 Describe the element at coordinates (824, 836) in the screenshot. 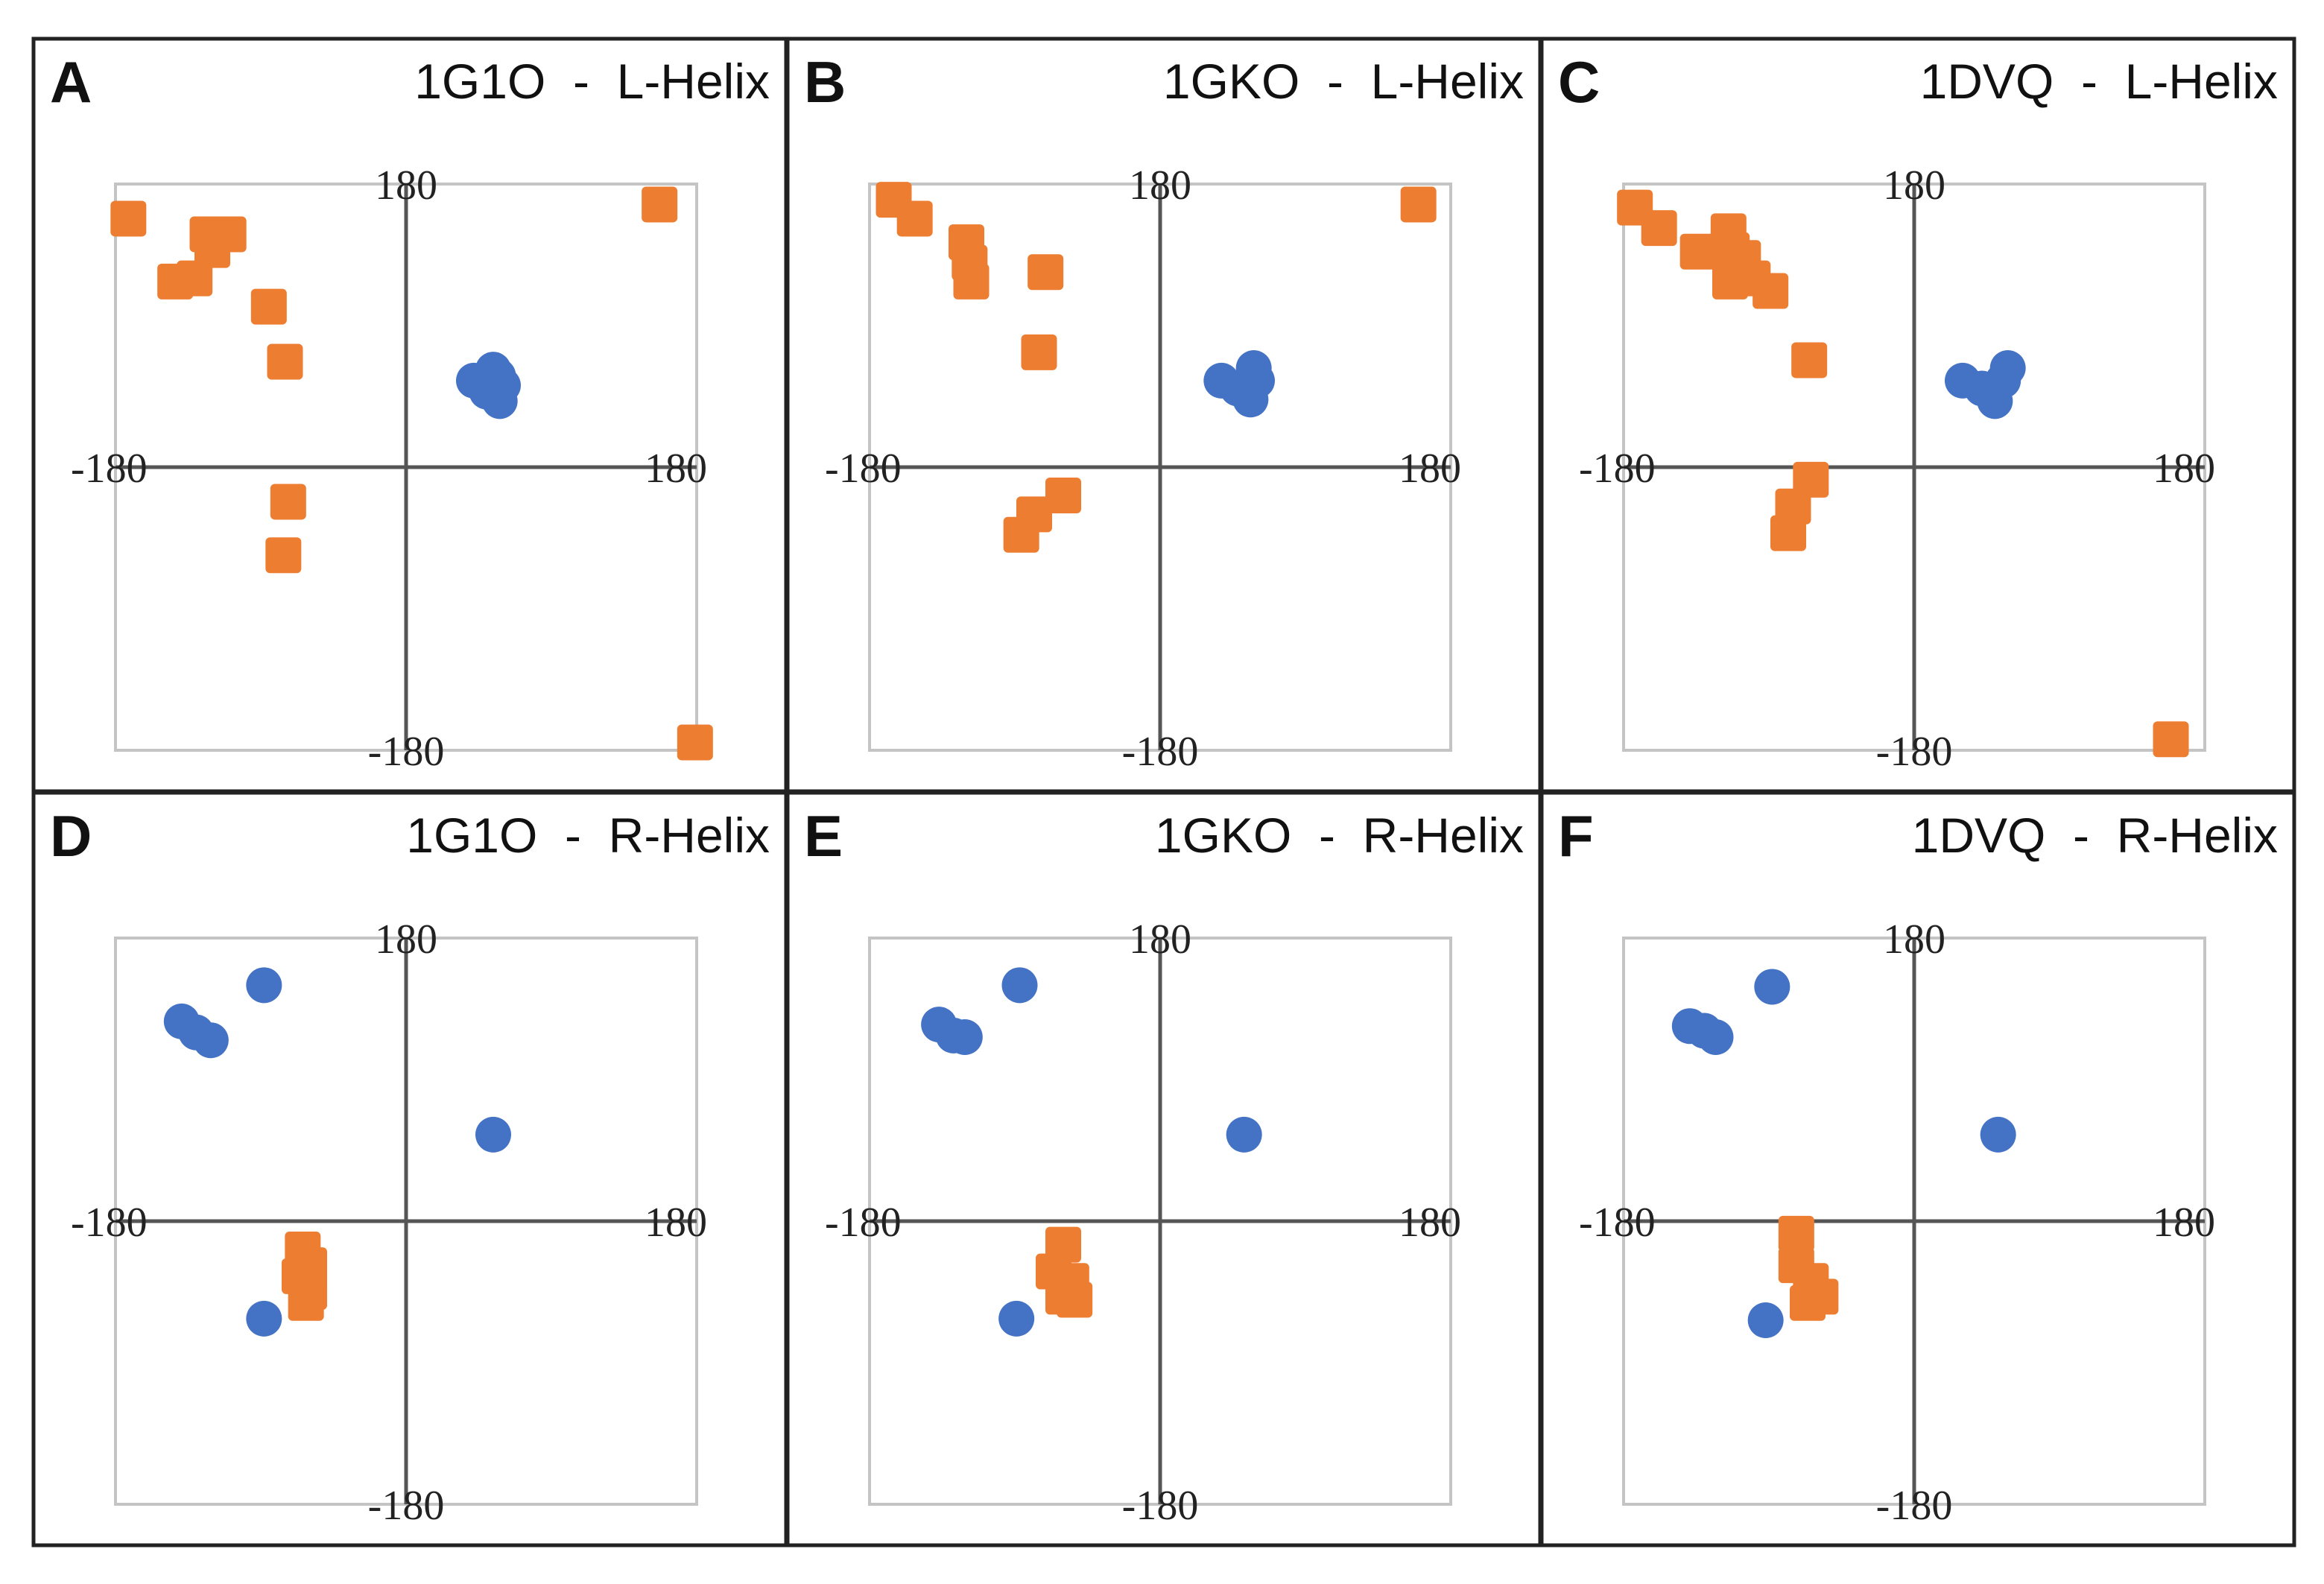

I see `panel-letter: E` at that location.